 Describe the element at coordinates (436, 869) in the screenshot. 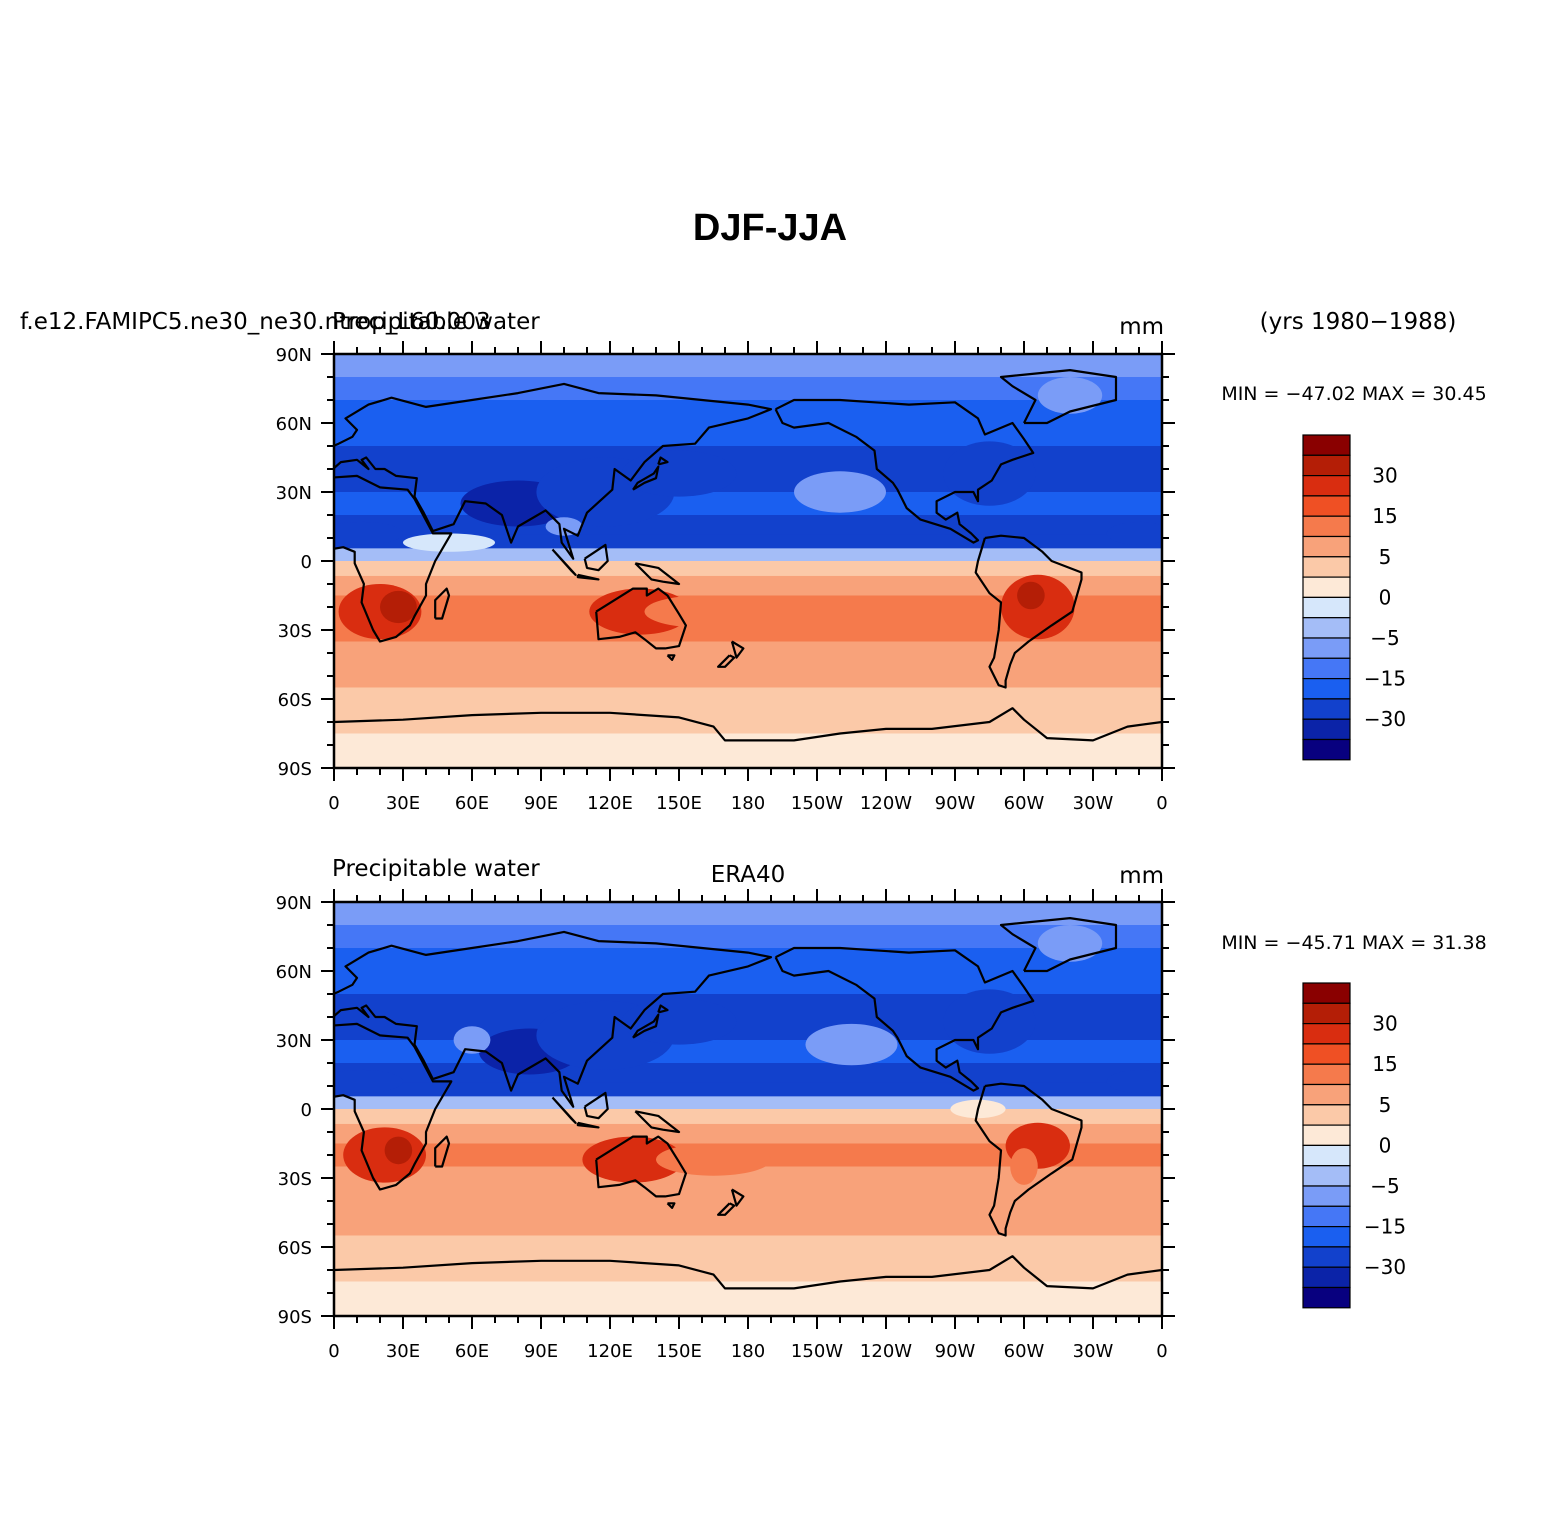

I see `panel-left-label: Precipitable water` at that location.